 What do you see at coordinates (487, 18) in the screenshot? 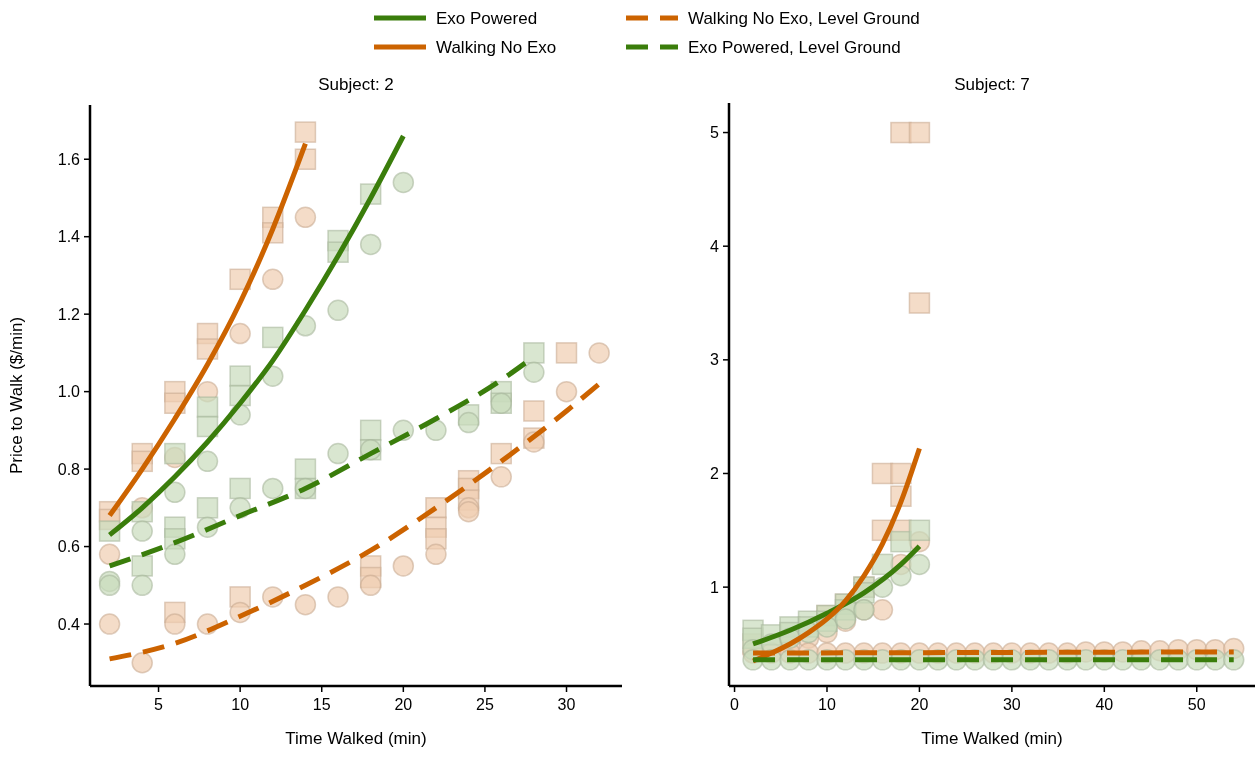
I see `legend-label: Exo Powered` at bounding box center [487, 18].